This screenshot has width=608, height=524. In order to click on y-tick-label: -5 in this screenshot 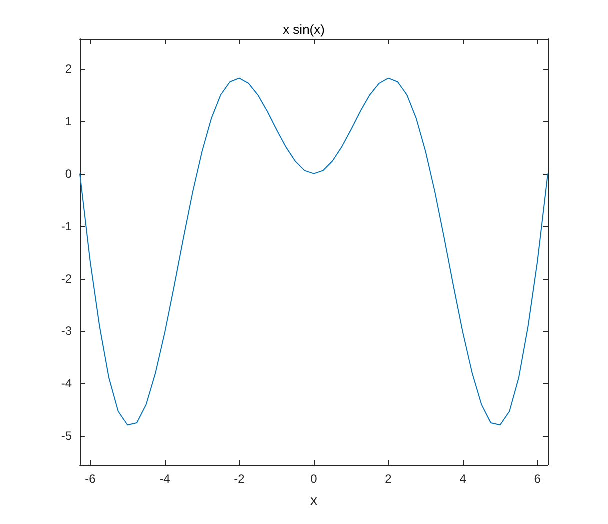, I will do `click(66, 436)`.